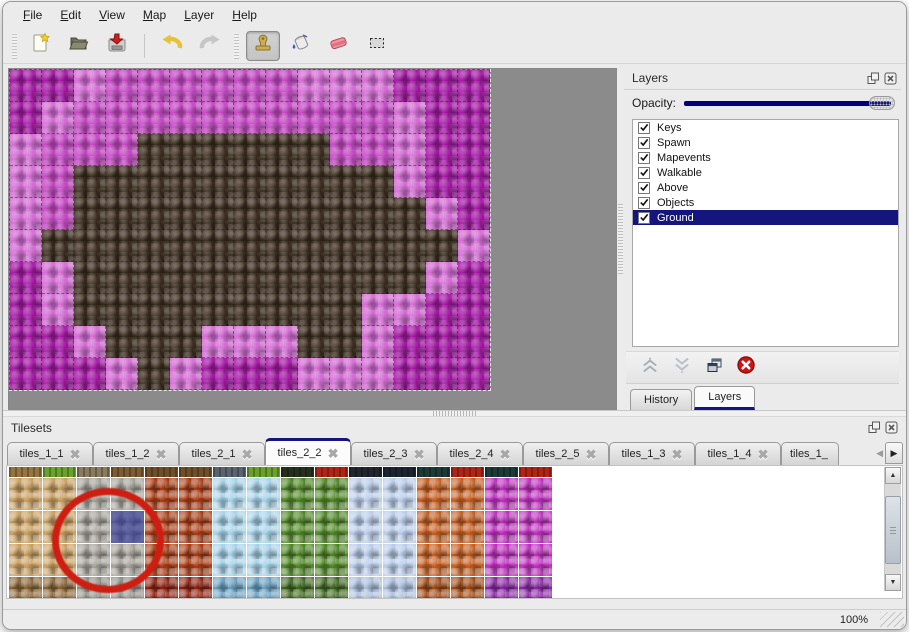 The width and height of the screenshot is (909, 632). Describe the element at coordinates (301, 46) in the screenshot. I see `fill-tool-button` at that location.